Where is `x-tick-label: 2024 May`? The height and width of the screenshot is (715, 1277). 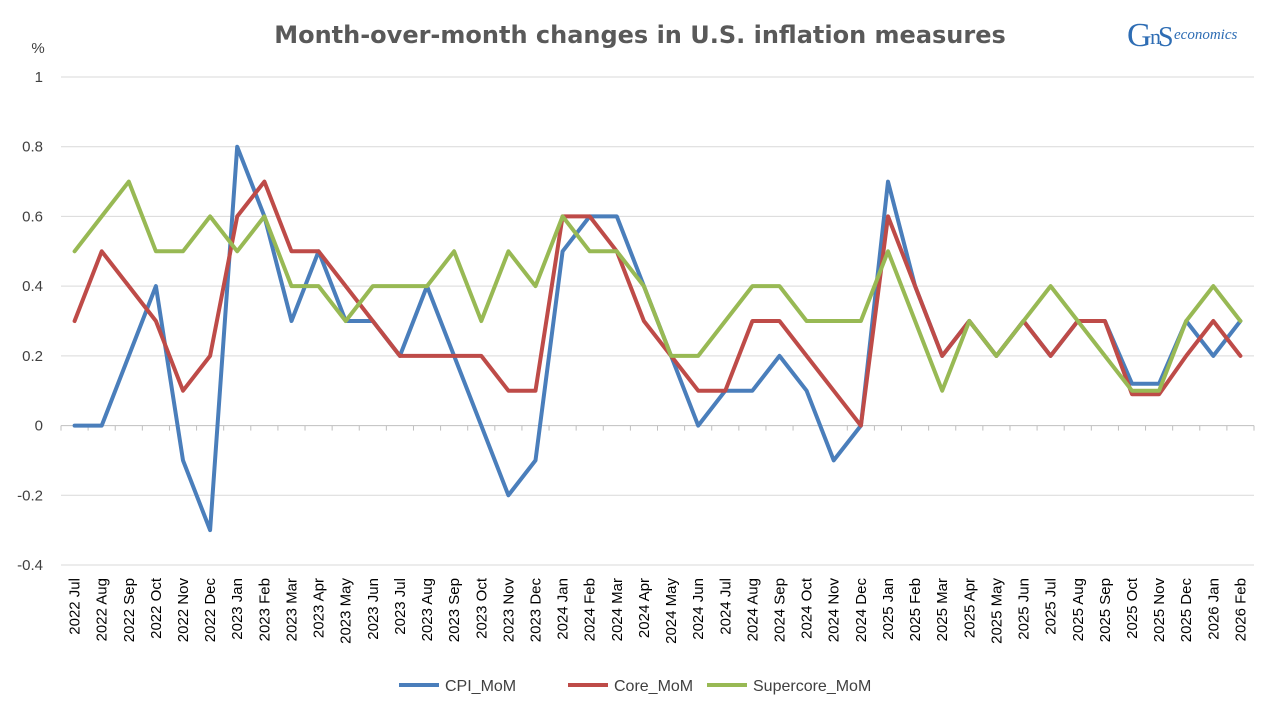 x-tick-label: 2024 May is located at coordinates (671, 611).